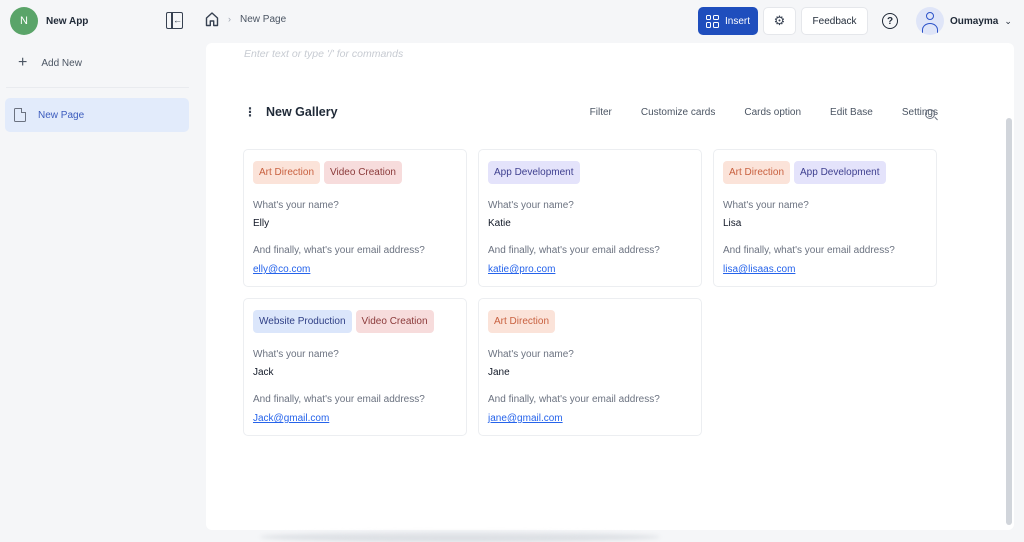 The height and width of the screenshot is (542, 1024). I want to click on settings-button: ⚙, so click(779, 21).